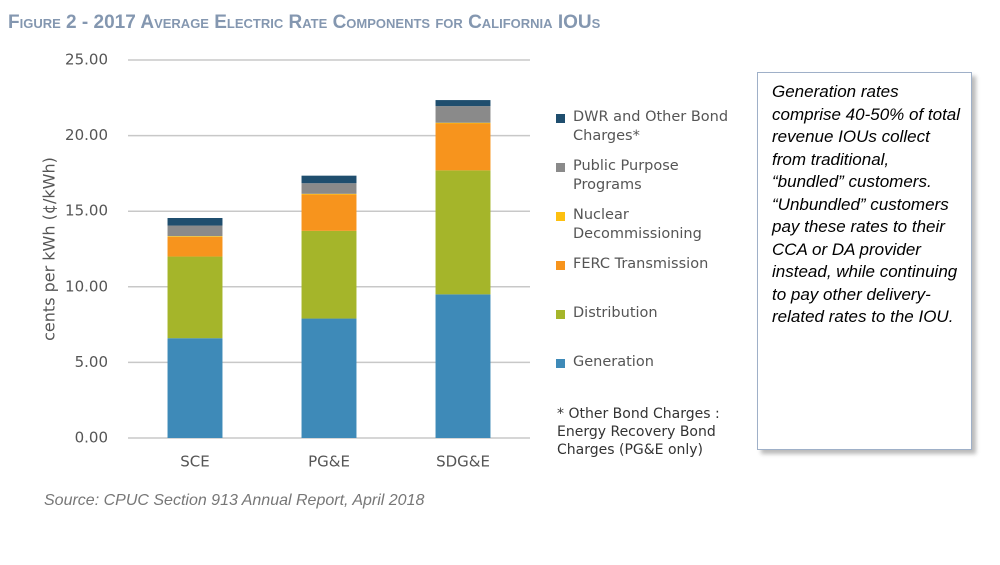 This screenshot has height=565, width=1000. I want to click on legend-label: Generation, so click(613, 362).